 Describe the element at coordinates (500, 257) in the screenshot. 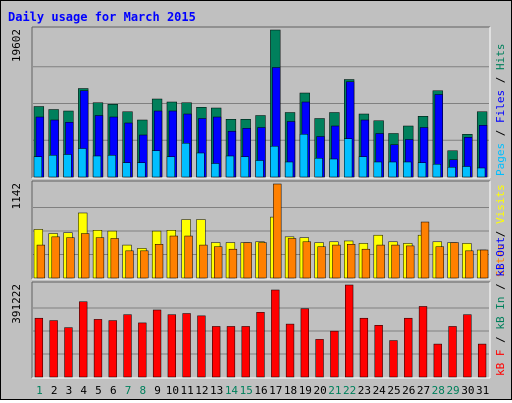

I see `legend-entry: kB Out` at that location.